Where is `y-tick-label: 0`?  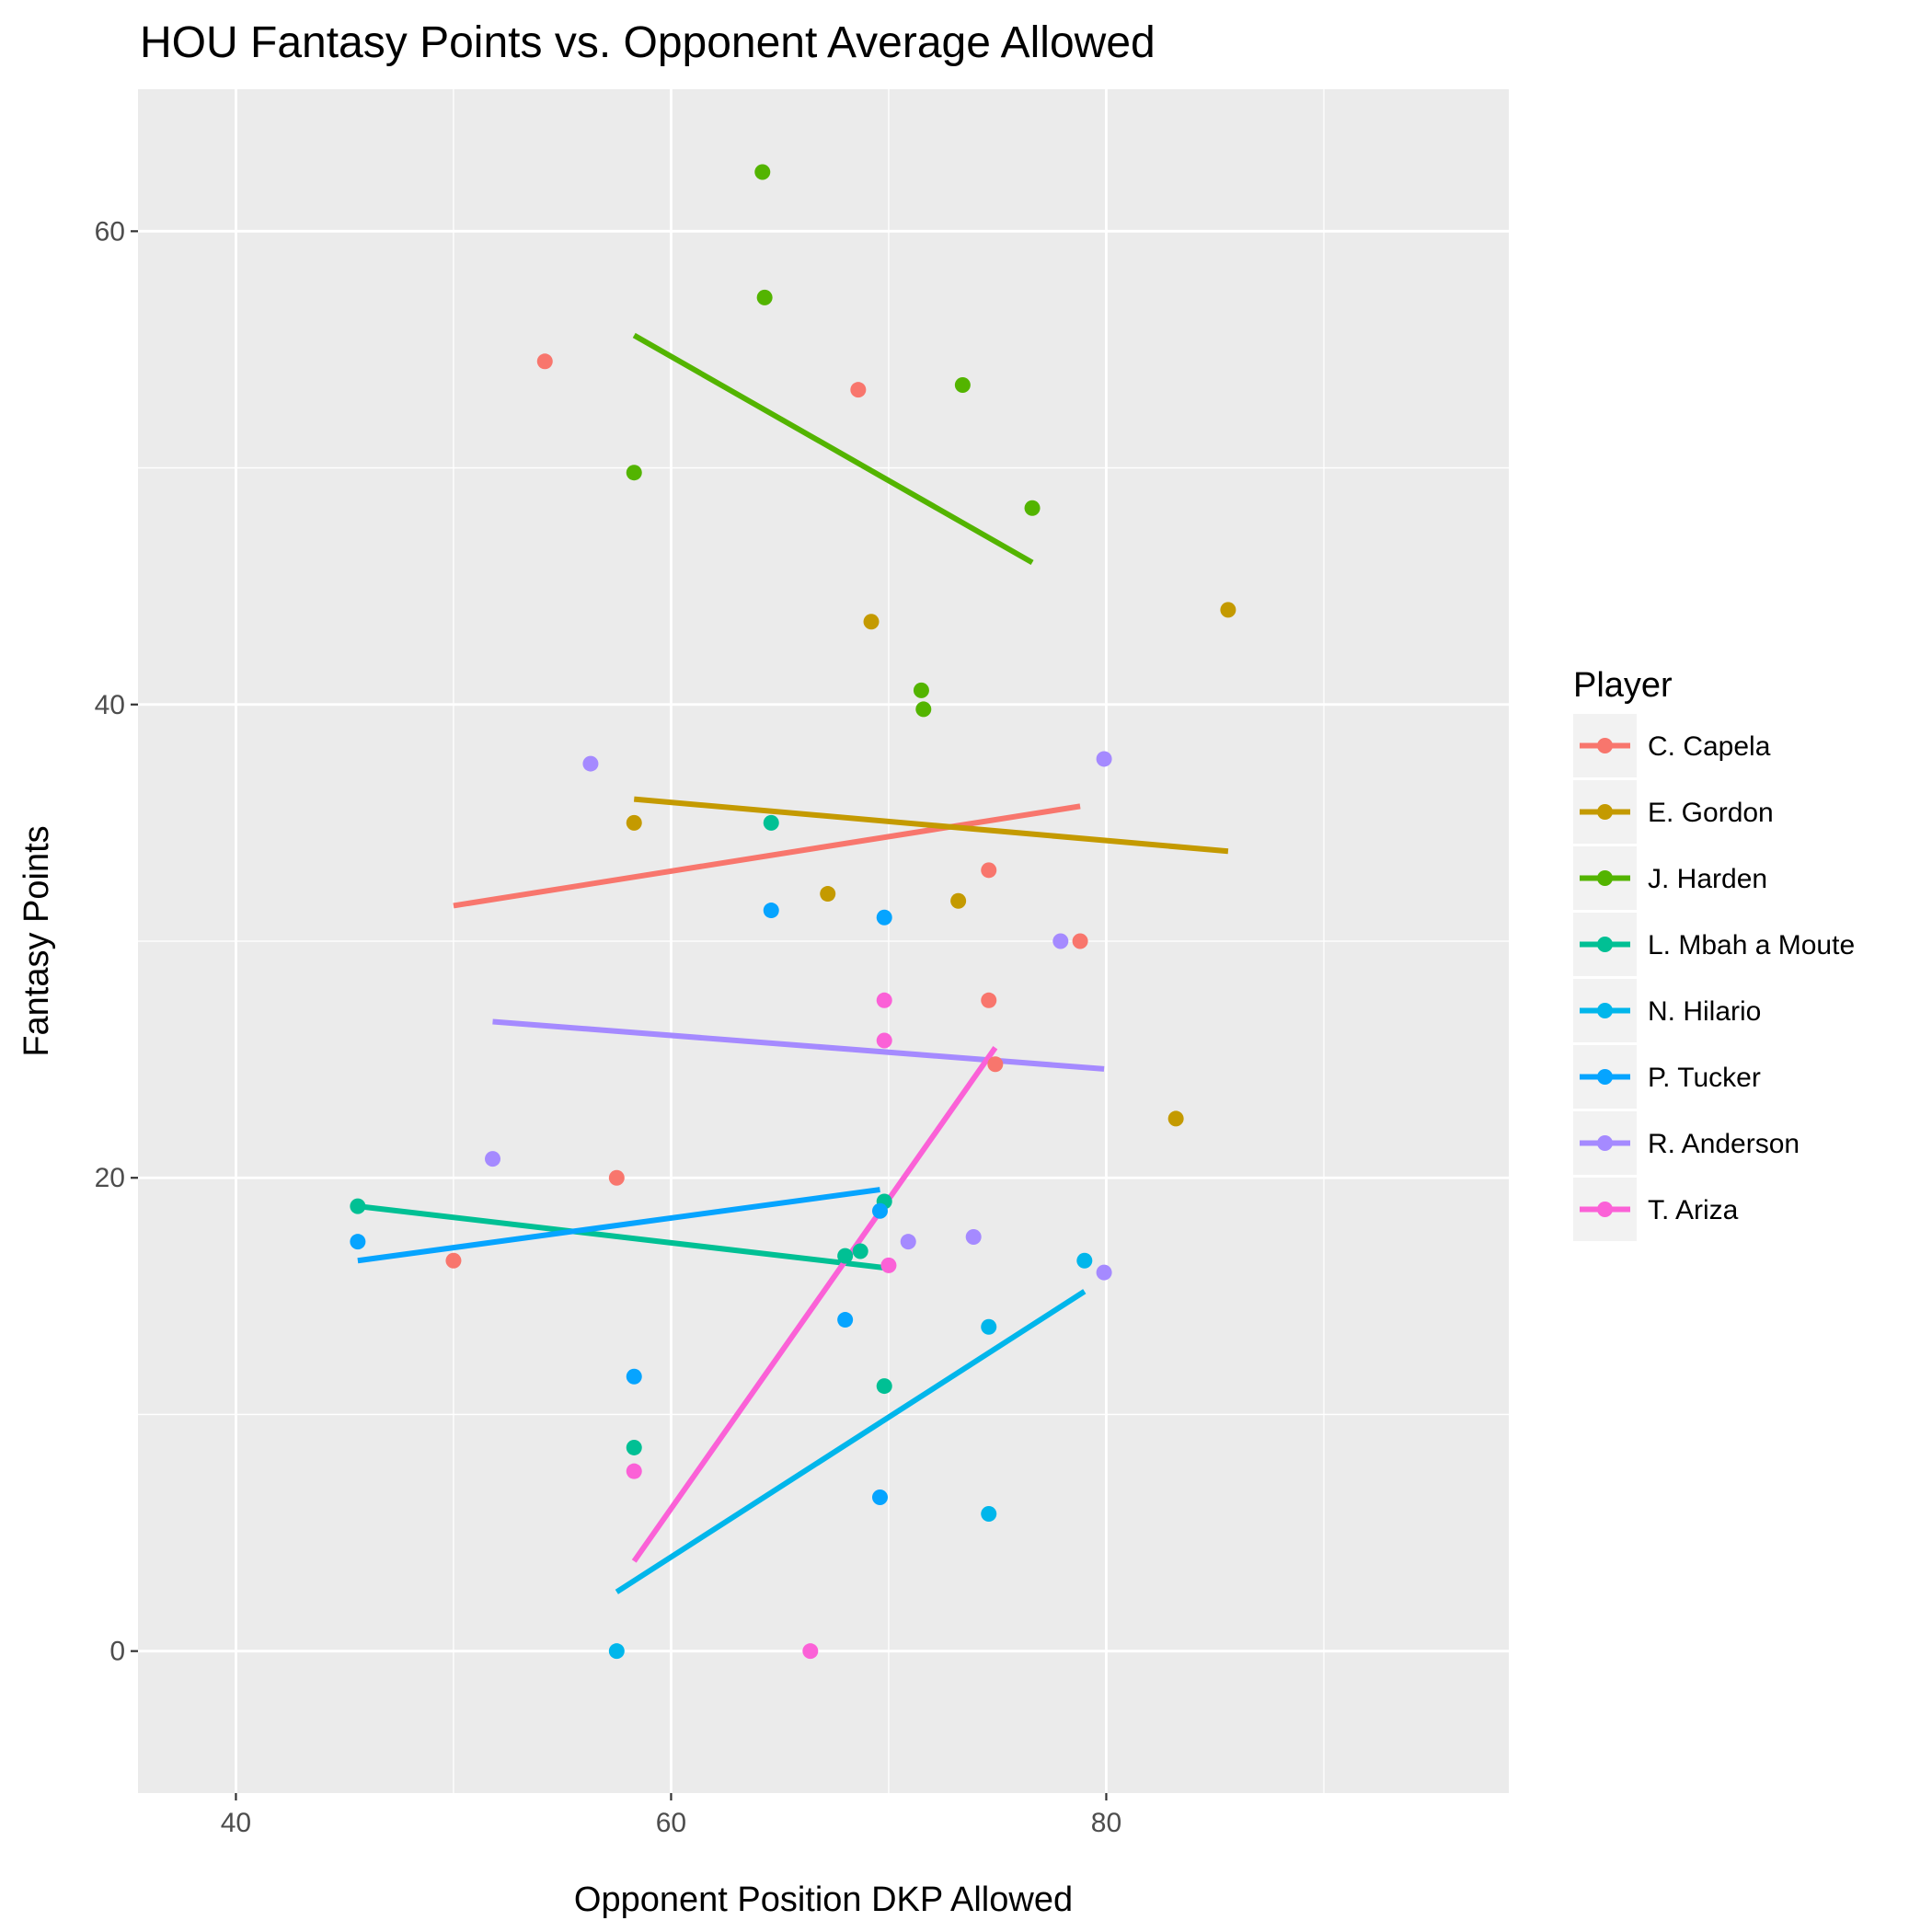
y-tick-label: 0 is located at coordinates (117, 1652).